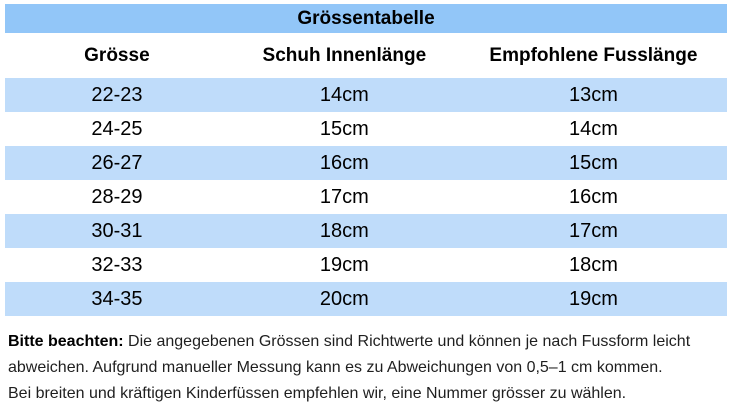  Describe the element at coordinates (117, 298) in the screenshot. I see `cell-groesse: 34-35` at that location.